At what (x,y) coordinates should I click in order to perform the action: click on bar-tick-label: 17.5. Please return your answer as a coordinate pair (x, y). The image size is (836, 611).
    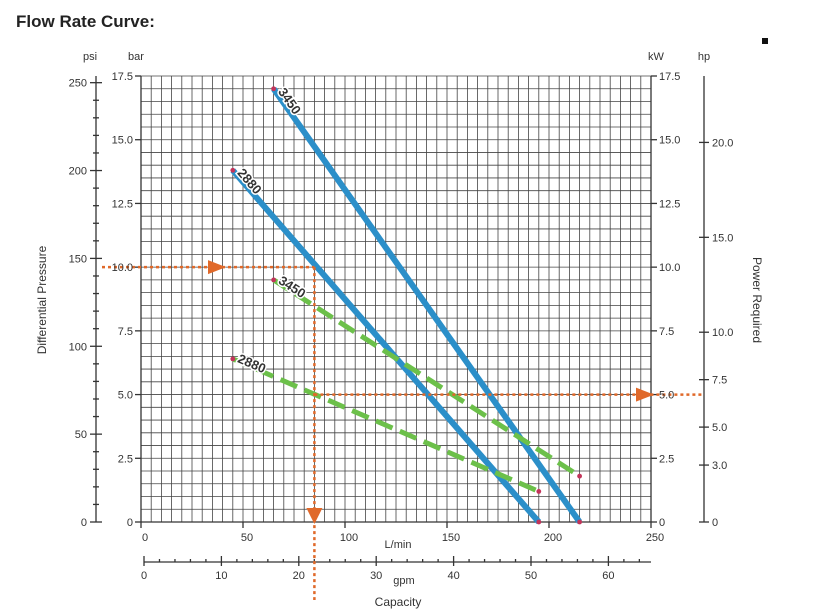
    Looking at the image, I should click on (122, 77).